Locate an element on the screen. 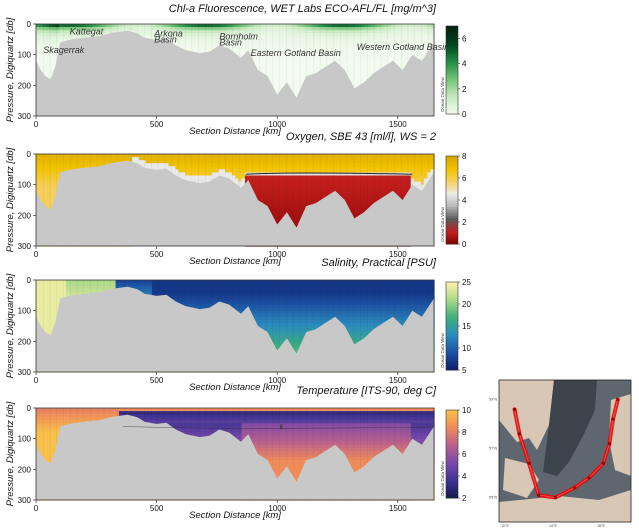 The height and width of the screenshot is (531, 639). colorbar-caption: Ocean Data View is located at coordinates (442, 94).